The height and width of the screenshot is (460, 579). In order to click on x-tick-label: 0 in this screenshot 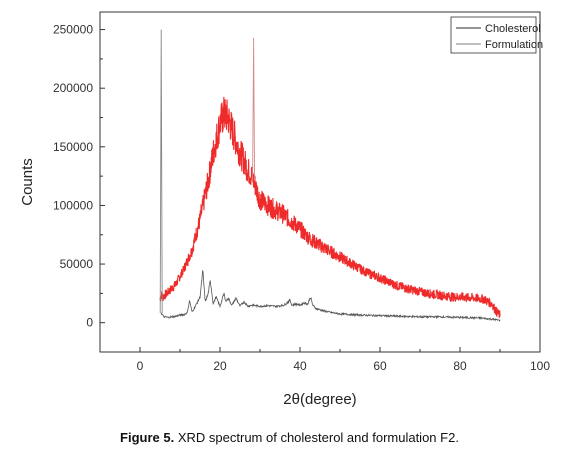, I will do `click(140, 366)`.